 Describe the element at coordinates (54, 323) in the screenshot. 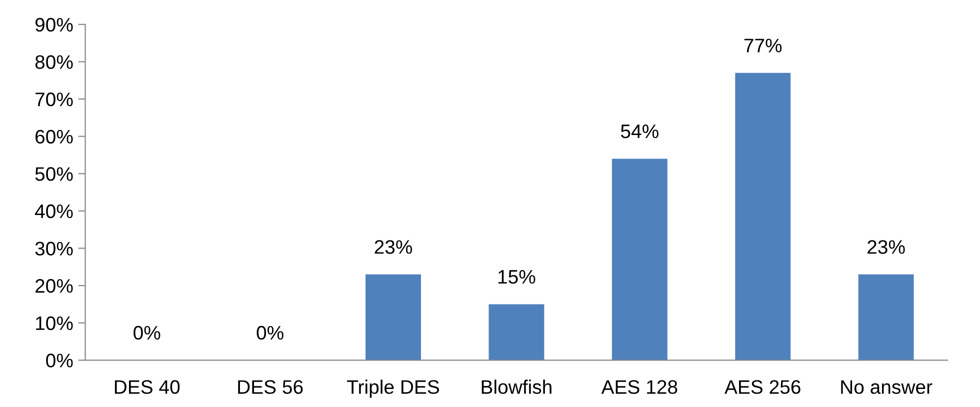

I see `y-tick-label: 10%` at that location.